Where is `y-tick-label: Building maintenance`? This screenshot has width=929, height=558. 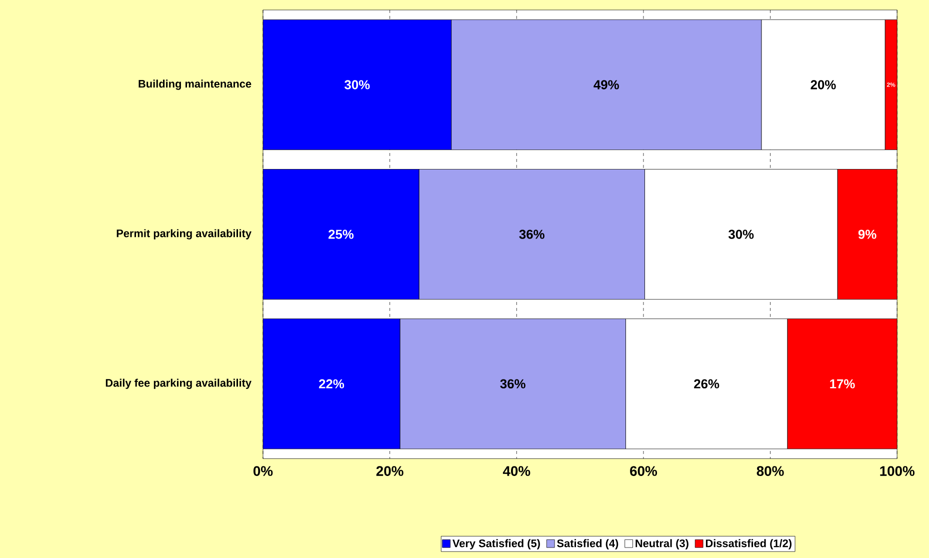
y-tick-label: Building maintenance is located at coordinates (195, 84).